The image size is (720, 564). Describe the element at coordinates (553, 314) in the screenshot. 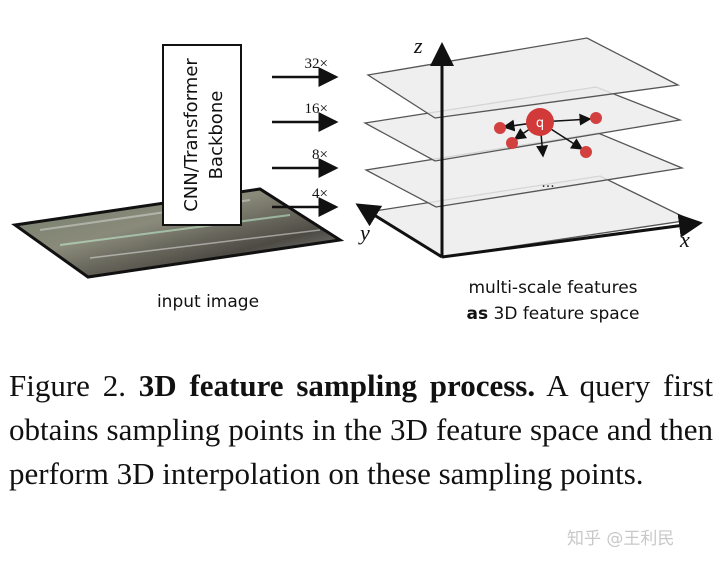

I see `feature-label-line2: as 3D feature space` at that location.